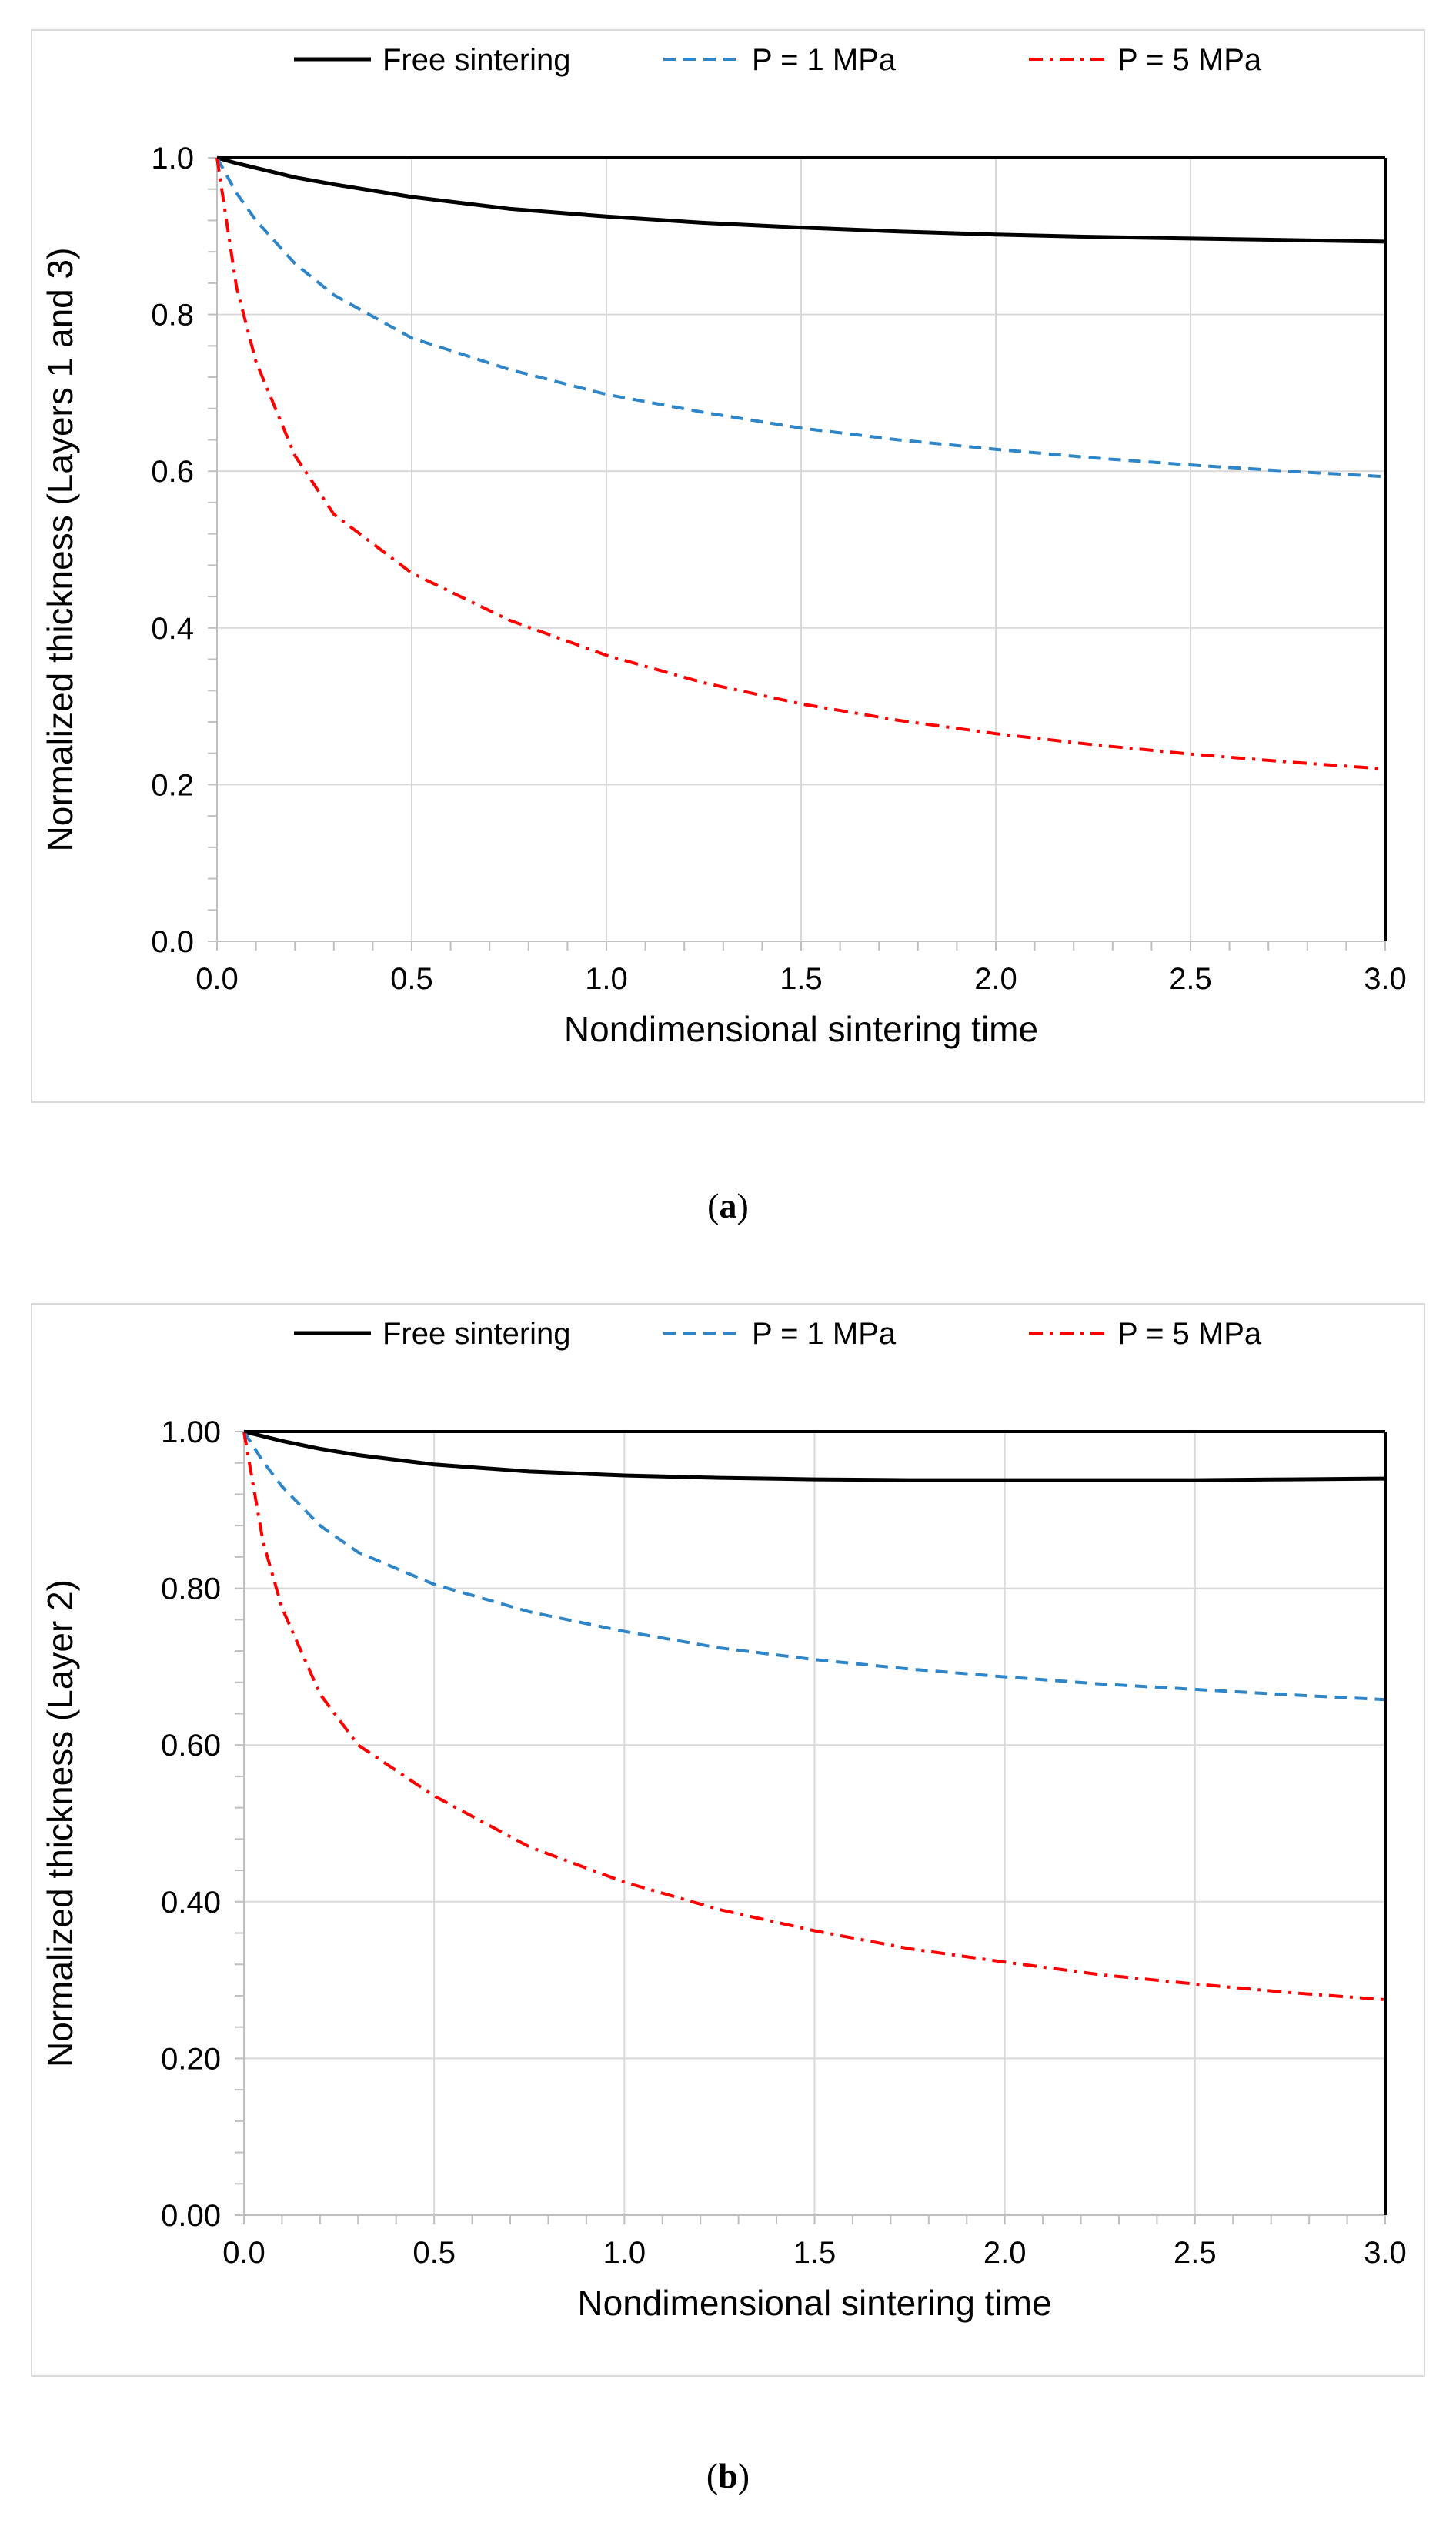  I want to click on chart-b-x-tick-label: 3.0, so click(1386, 2253).